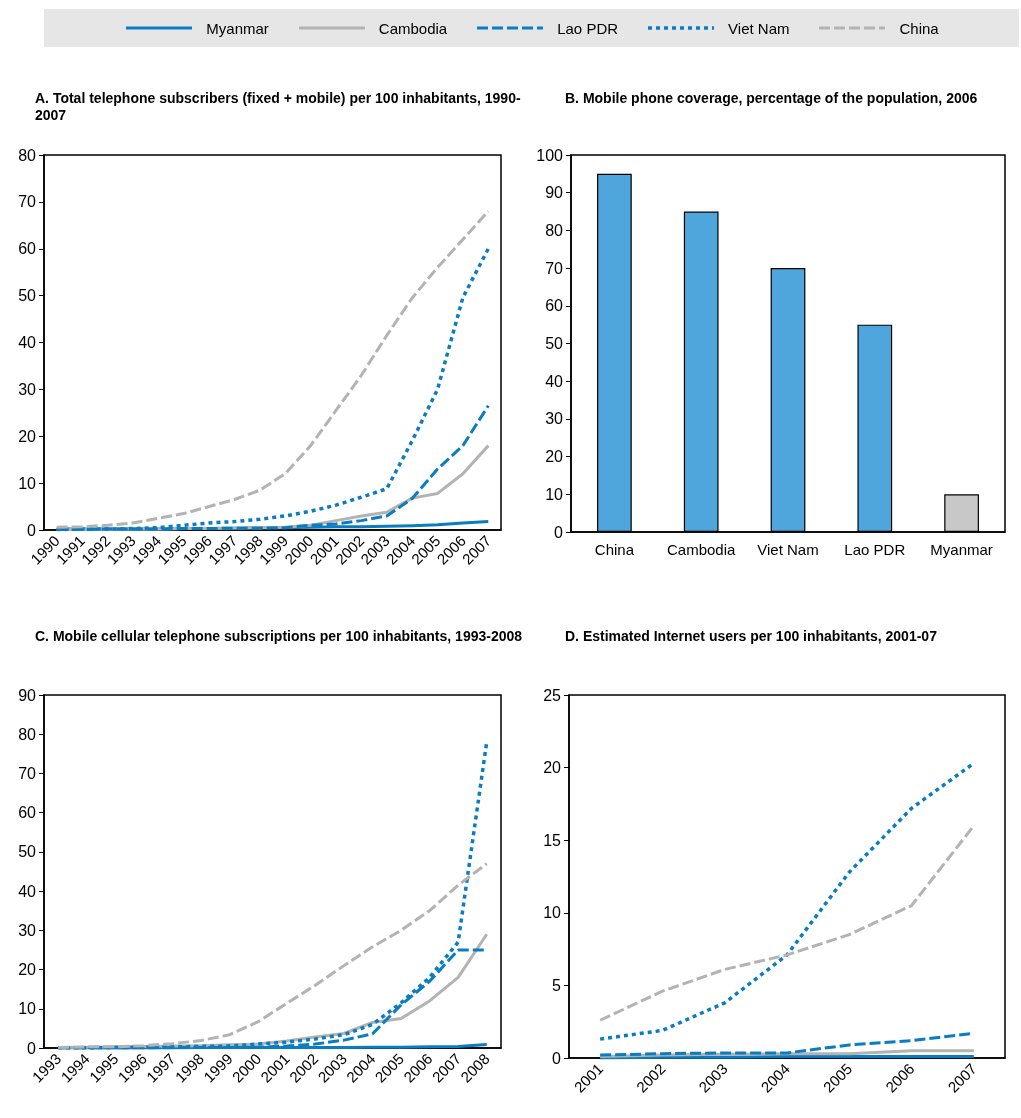  Describe the element at coordinates (552, 840) in the screenshot. I see `y-tick-label: 15` at that location.